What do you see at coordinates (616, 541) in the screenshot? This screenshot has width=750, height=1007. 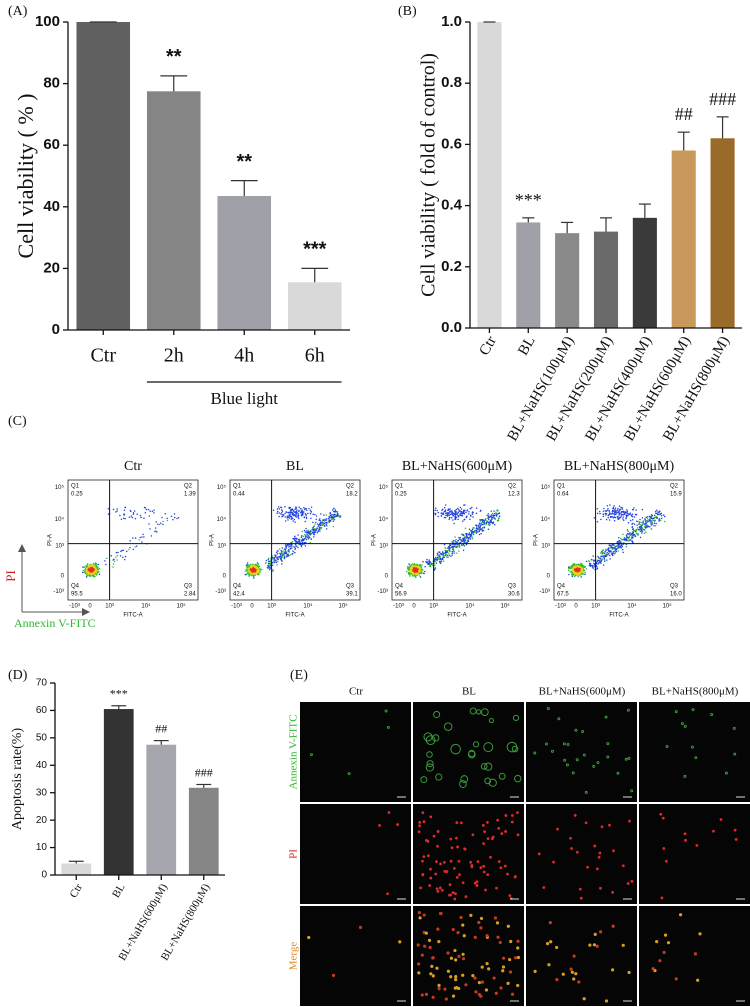 I see `event-dots` at bounding box center [616, 541].